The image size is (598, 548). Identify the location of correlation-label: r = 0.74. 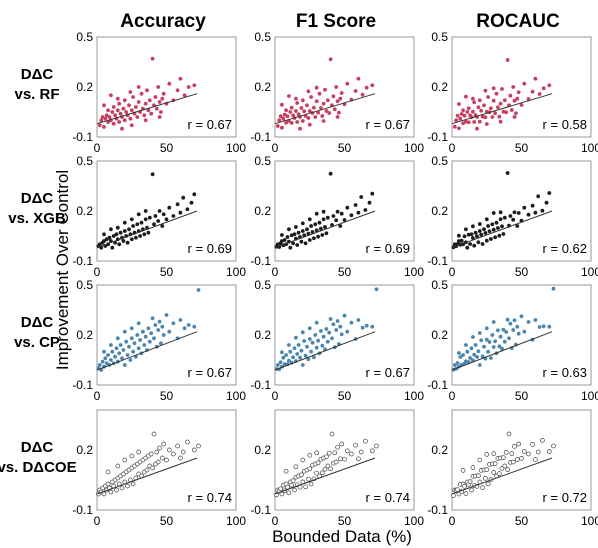
(210, 497).